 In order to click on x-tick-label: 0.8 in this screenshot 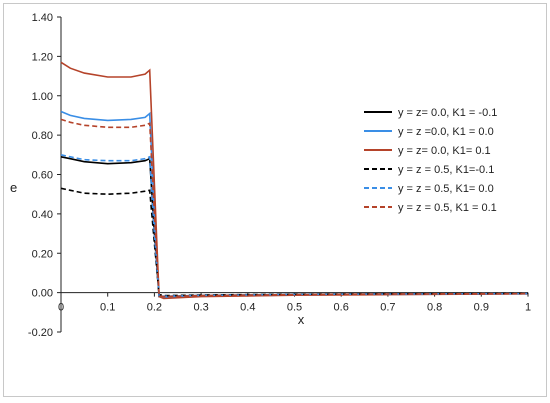, I will do `click(434, 308)`.